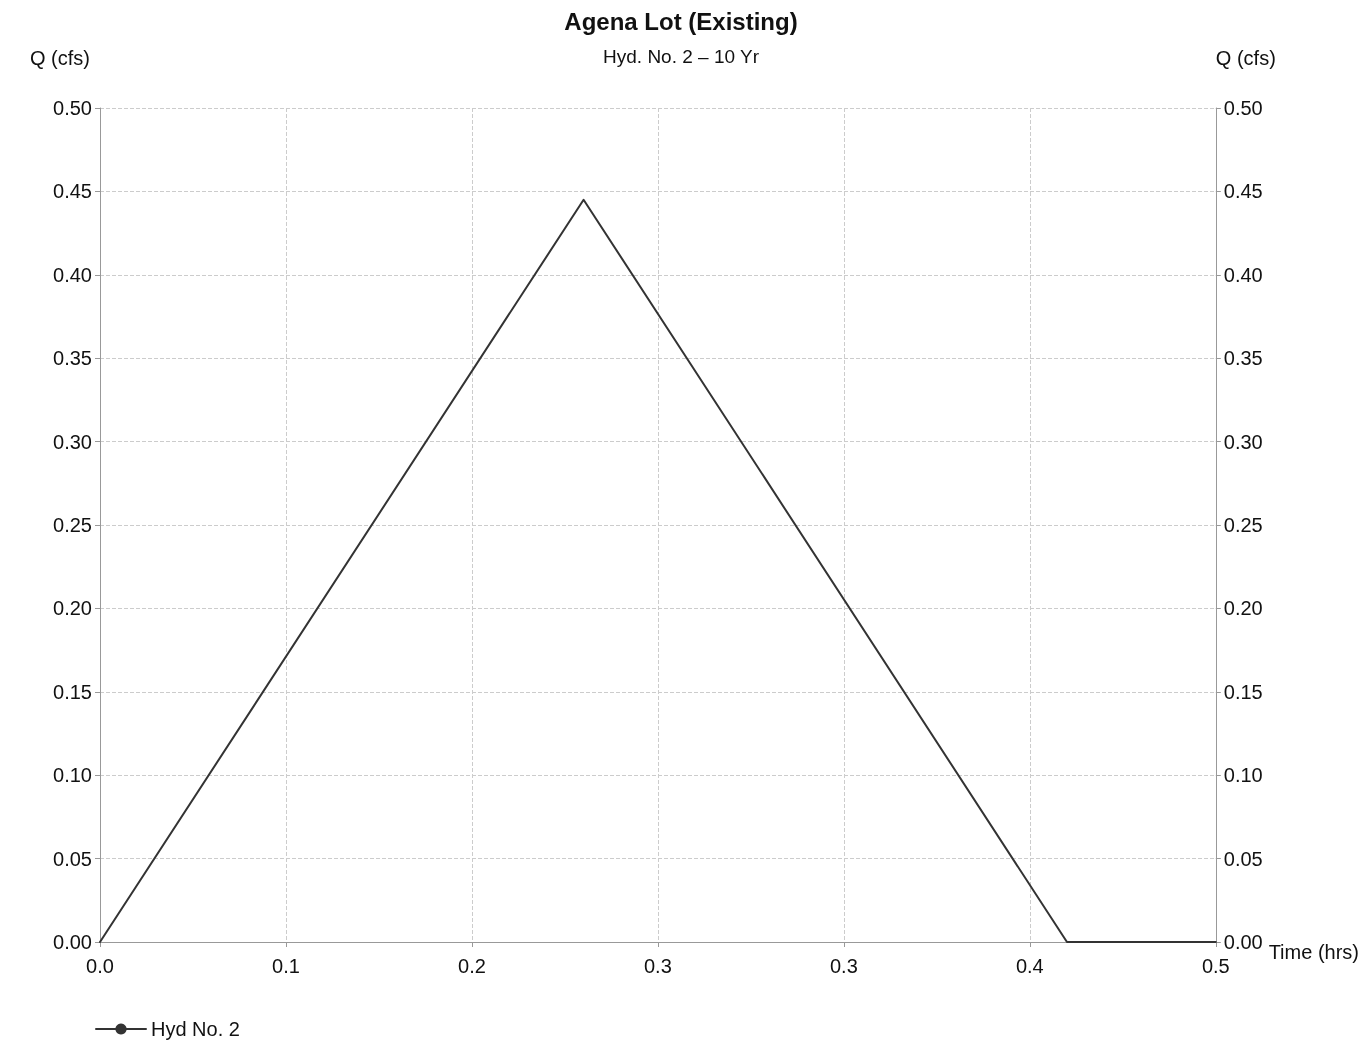 The height and width of the screenshot is (1052, 1362). Describe the element at coordinates (195, 1029) in the screenshot. I see `legend-label: Hyd No. 2` at that location.